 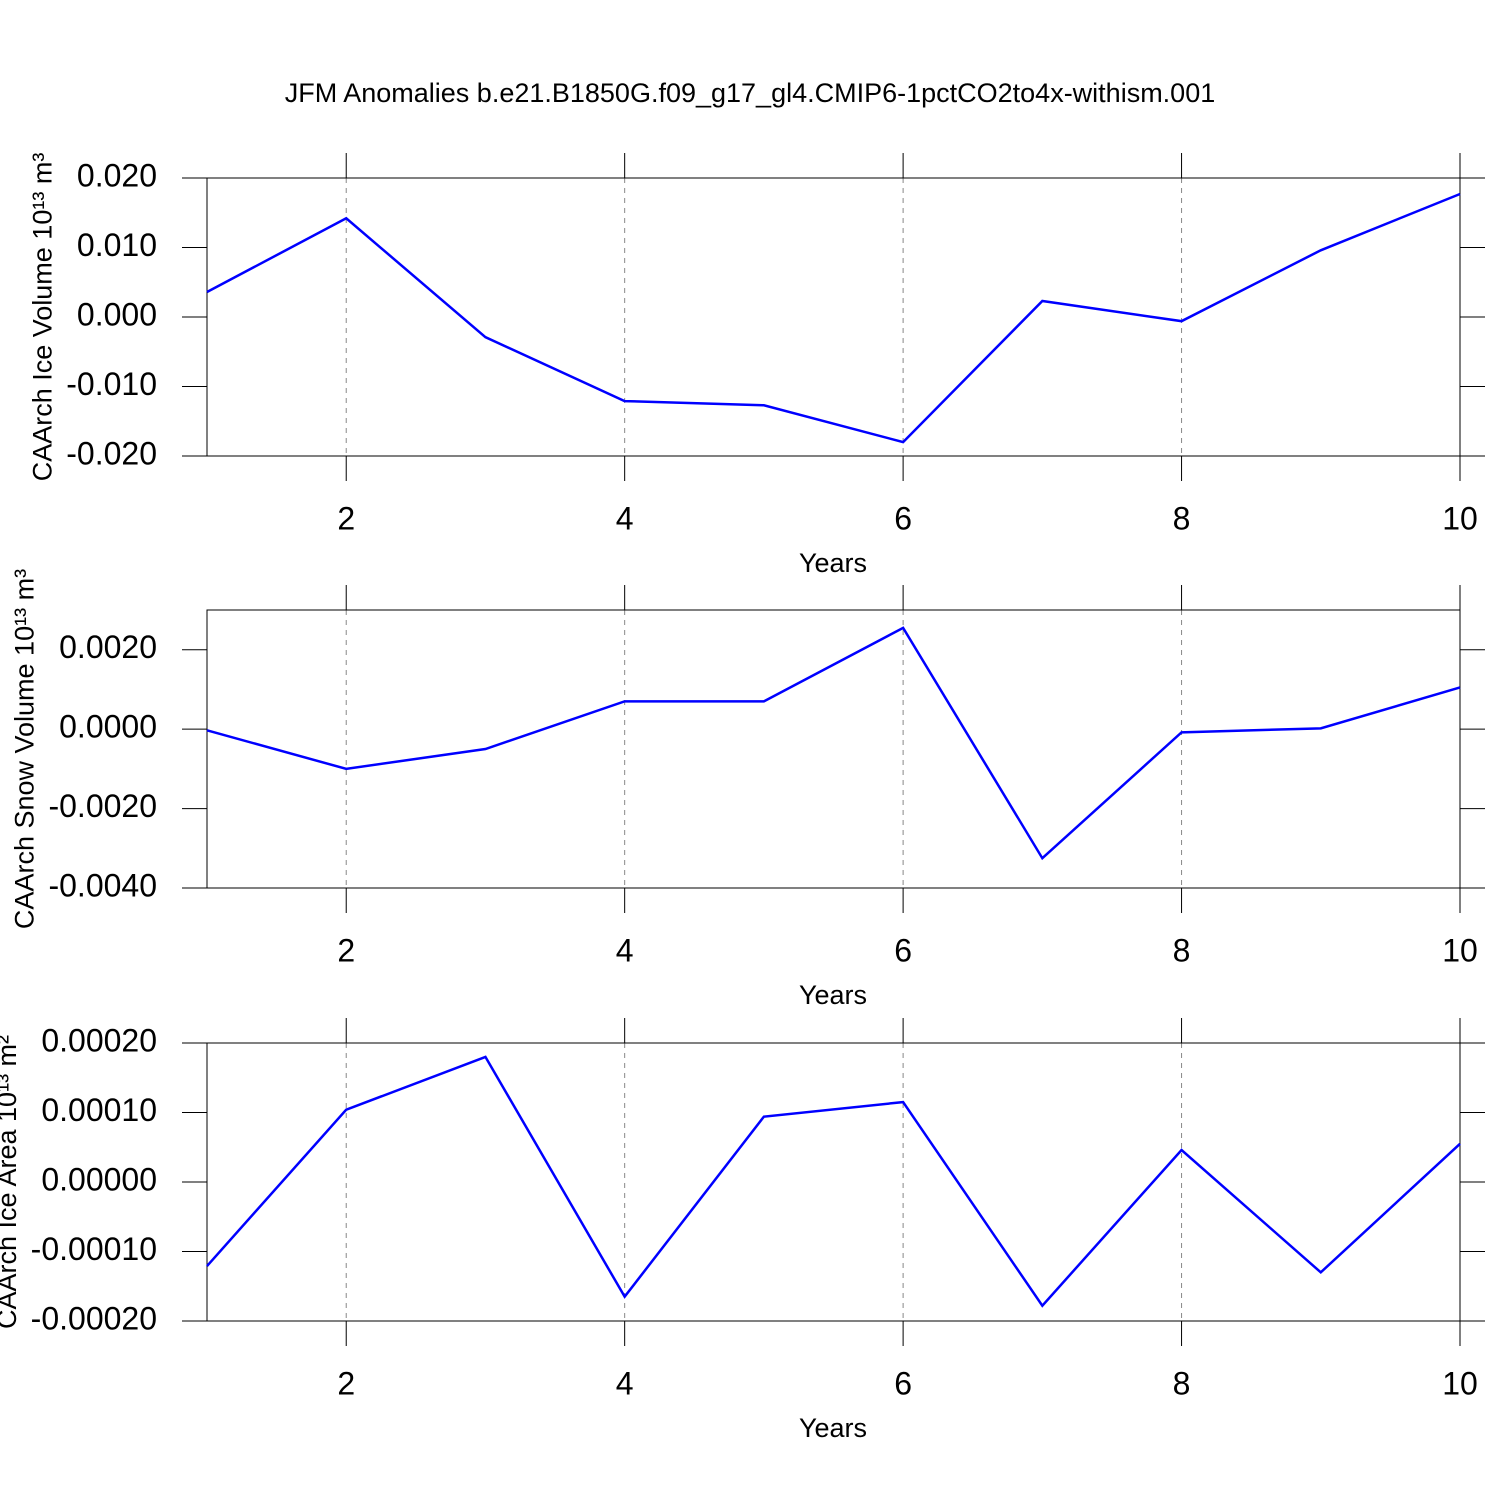 What do you see at coordinates (94, 1249) in the screenshot?
I see `y-tick-label: -0.00010` at bounding box center [94, 1249].